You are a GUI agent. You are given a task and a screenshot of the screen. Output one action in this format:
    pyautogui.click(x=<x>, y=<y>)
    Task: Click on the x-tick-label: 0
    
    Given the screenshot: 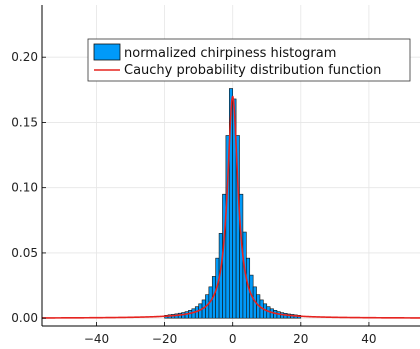 What is the action you would take?
    pyautogui.click(x=233, y=339)
    